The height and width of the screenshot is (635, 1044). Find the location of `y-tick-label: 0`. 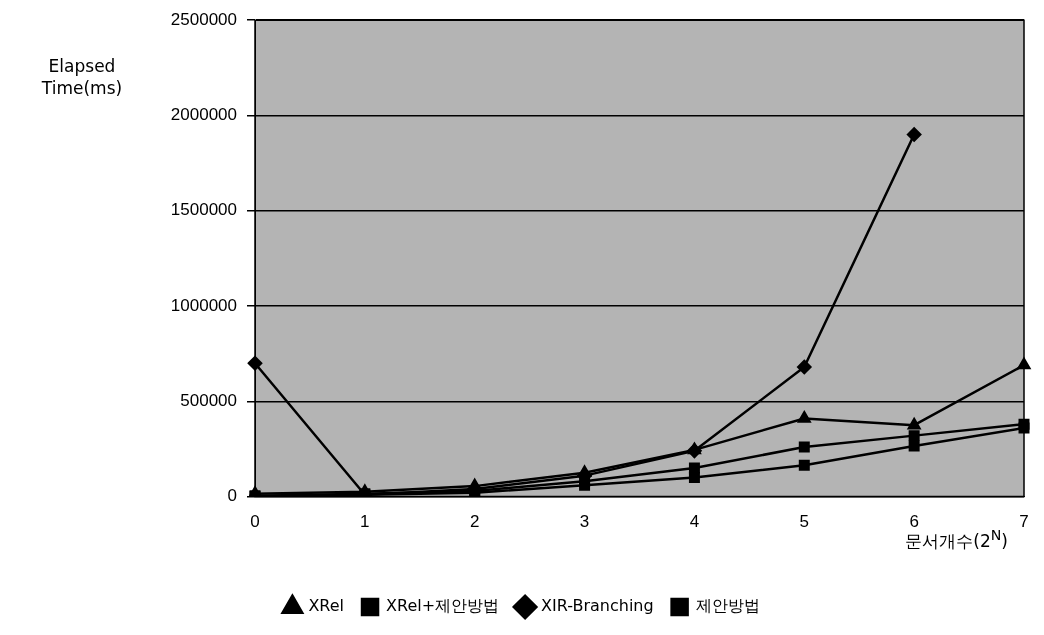

y-tick-label: 0 is located at coordinates (232, 496).